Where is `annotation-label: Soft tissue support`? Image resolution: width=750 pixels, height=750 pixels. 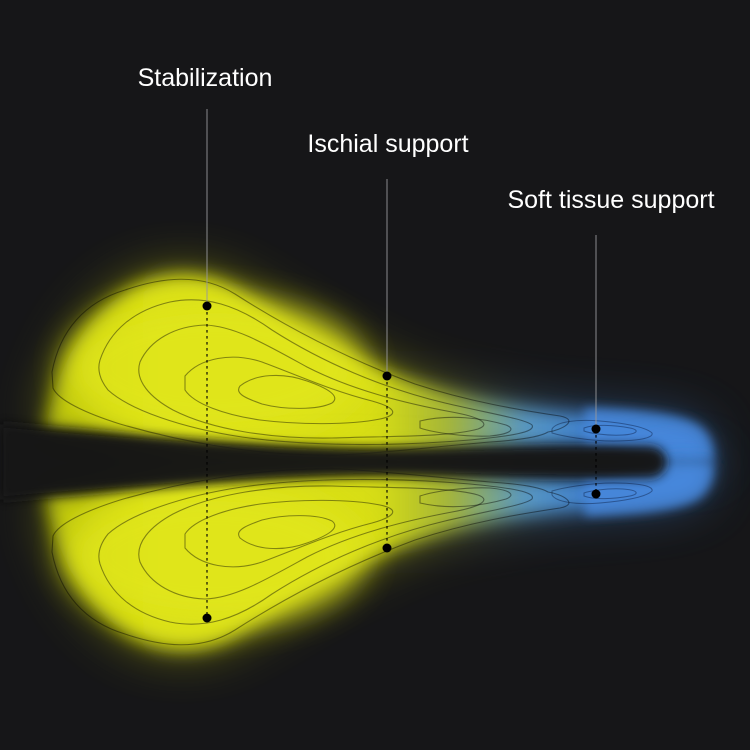 annotation-label: Soft tissue support is located at coordinates (610, 200).